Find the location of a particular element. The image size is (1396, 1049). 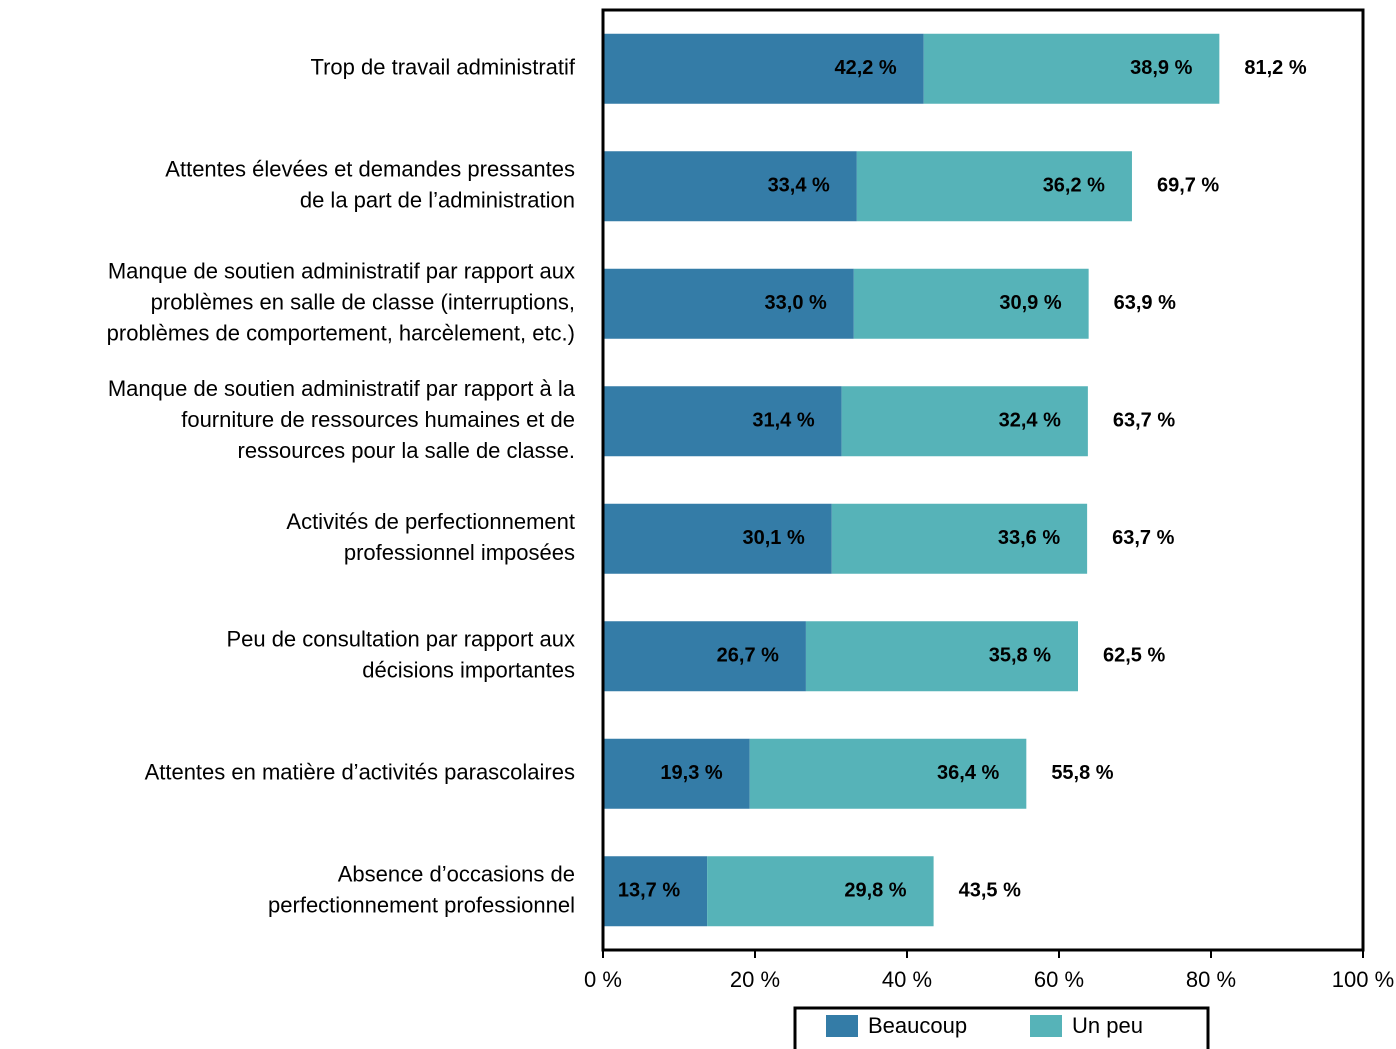

legend-label: Beaucoup is located at coordinates (917, 1025).